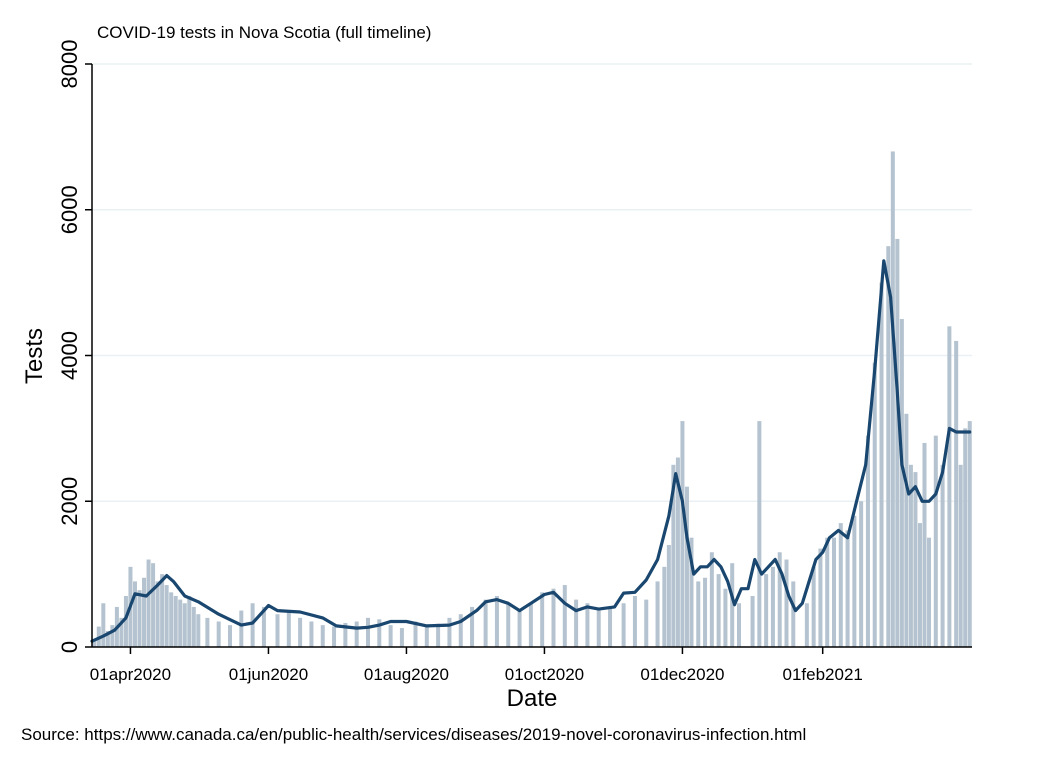 The height and width of the screenshot is (764, 1050). I want to click on y-tick-label: 4000, so click(69, 355).